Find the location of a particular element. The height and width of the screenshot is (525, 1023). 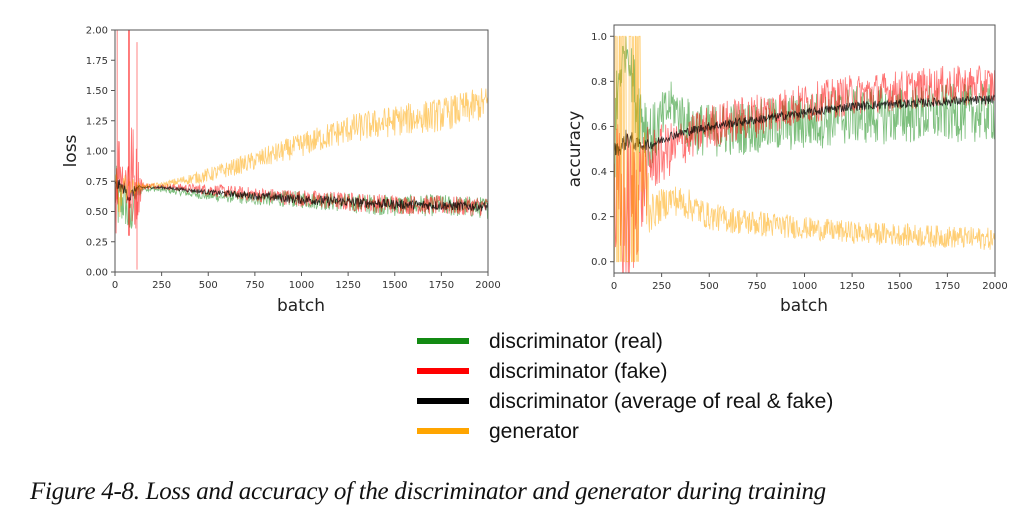

y-tick-label: 0.0 is located at coordinates (599, 262).